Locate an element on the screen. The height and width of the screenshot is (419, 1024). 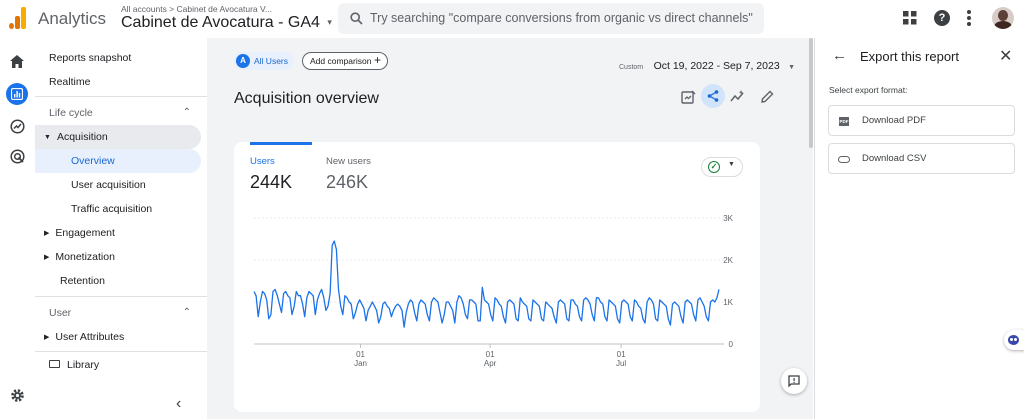
metric-users-tab: Users 244K is located at coordinates (281, 168).